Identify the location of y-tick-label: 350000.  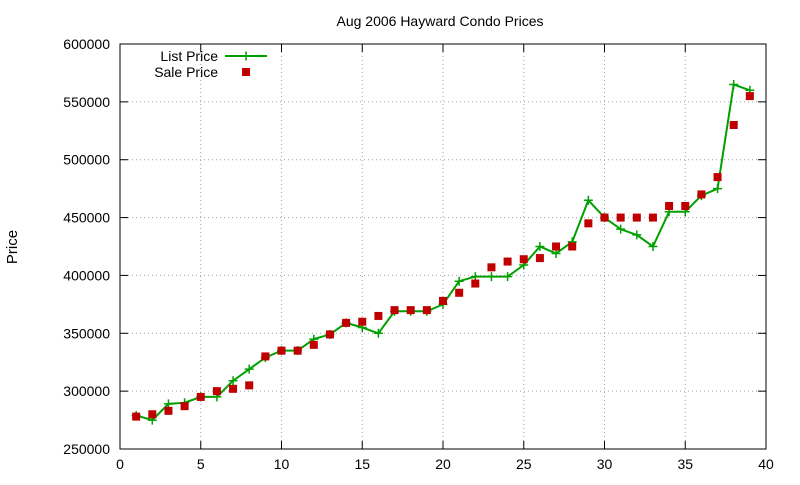
(86, 333).